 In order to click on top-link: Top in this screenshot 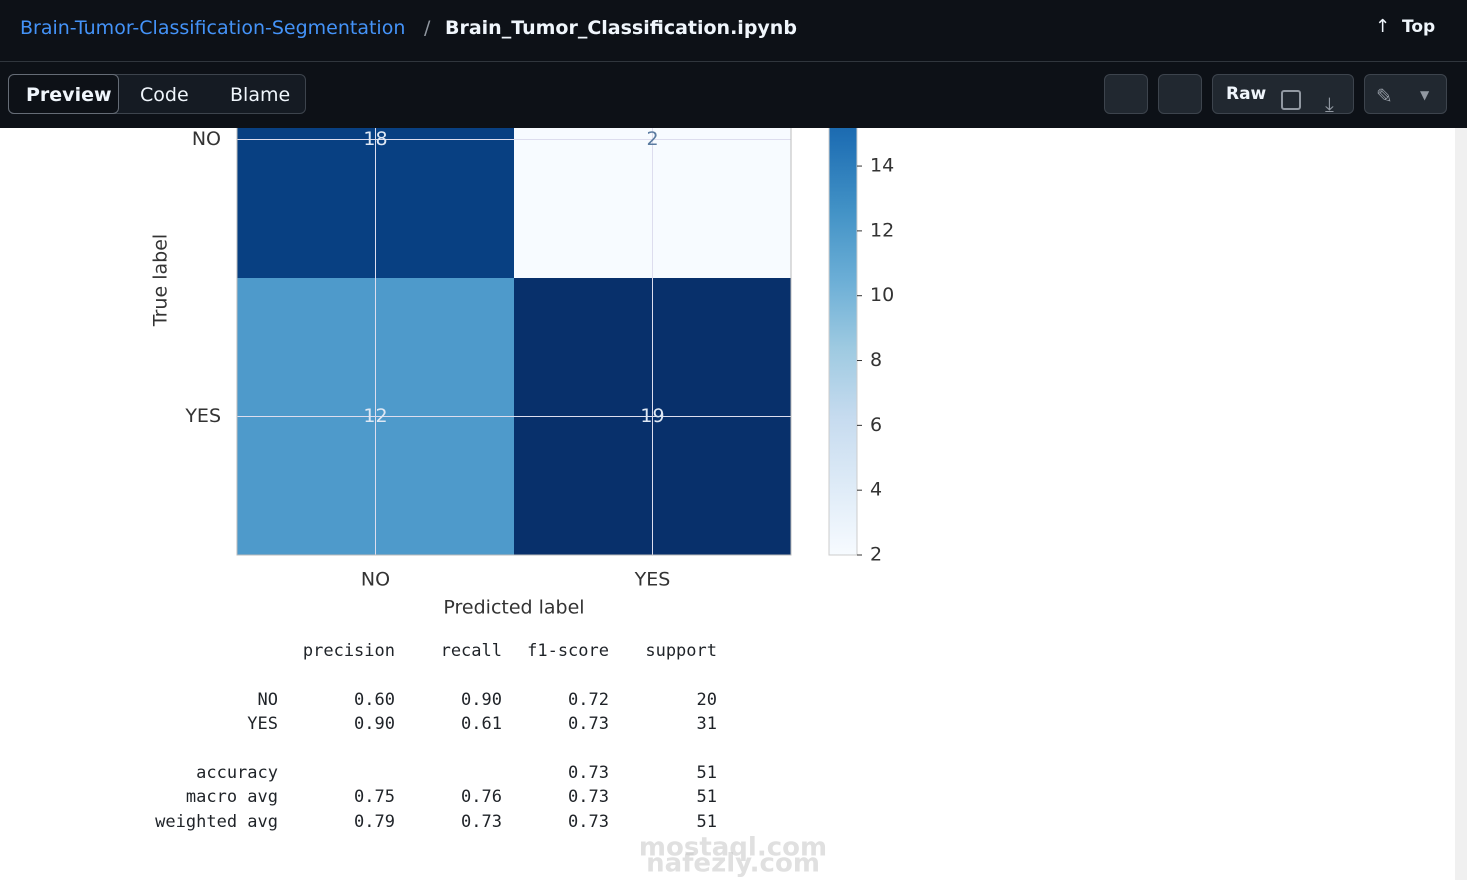, I will do `click(1419, 27)`.